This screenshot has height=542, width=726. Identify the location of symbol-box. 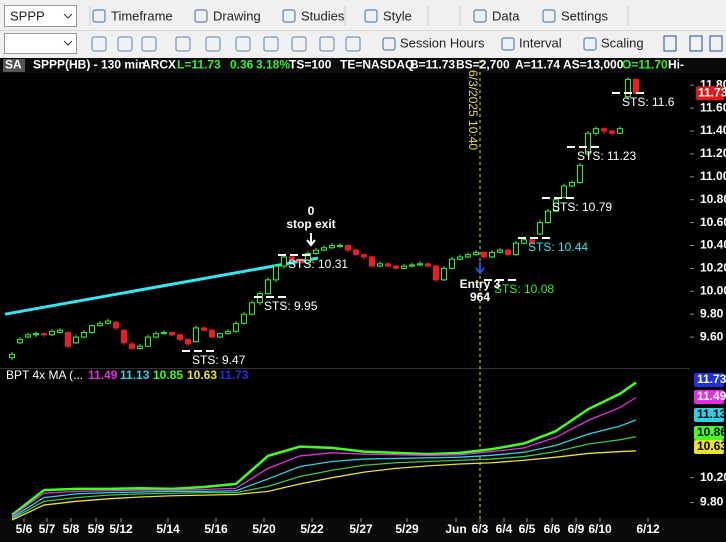
(40, 16).